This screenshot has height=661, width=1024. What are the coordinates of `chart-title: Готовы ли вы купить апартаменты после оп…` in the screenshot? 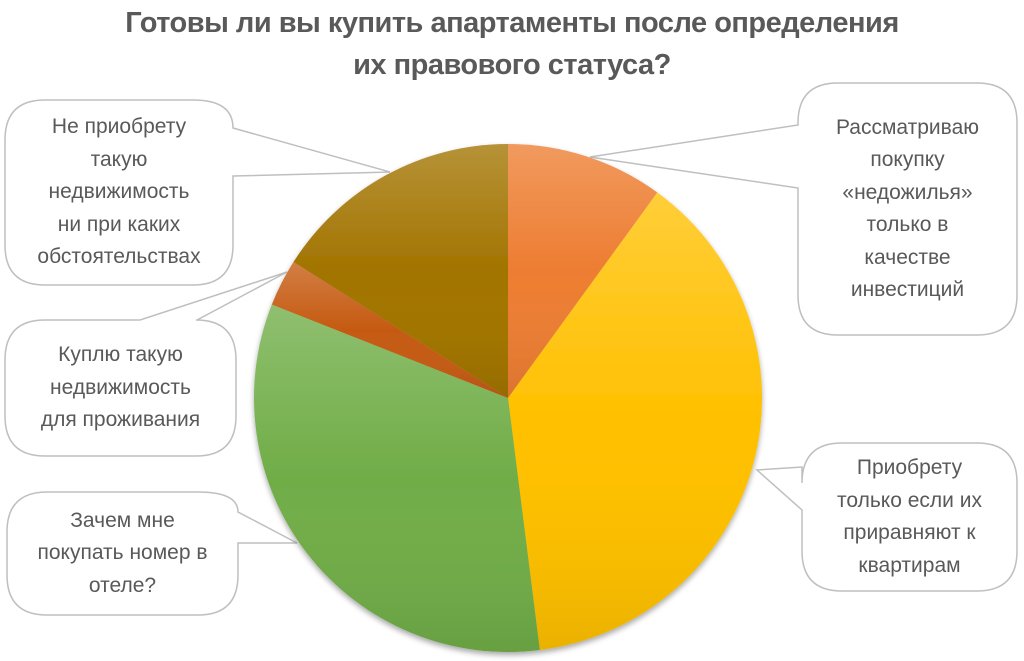 It's located at (512, 44).